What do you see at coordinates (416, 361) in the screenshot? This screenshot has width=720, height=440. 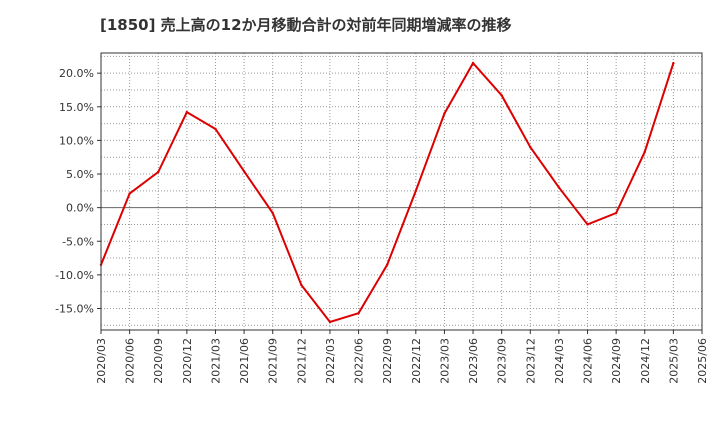 I see `x-tick-label: 2022/12` at bounding box center [416, 361].